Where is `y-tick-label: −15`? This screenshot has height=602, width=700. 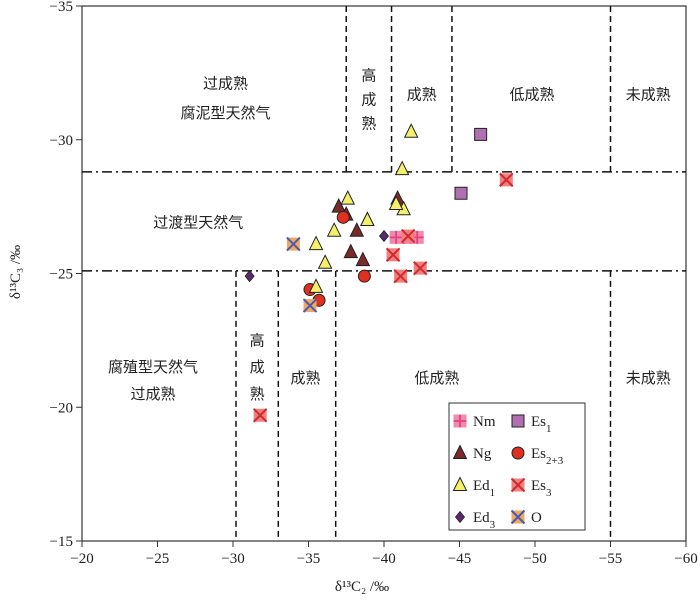
y-tick-label: −15 is located at coordinates (61, 542).